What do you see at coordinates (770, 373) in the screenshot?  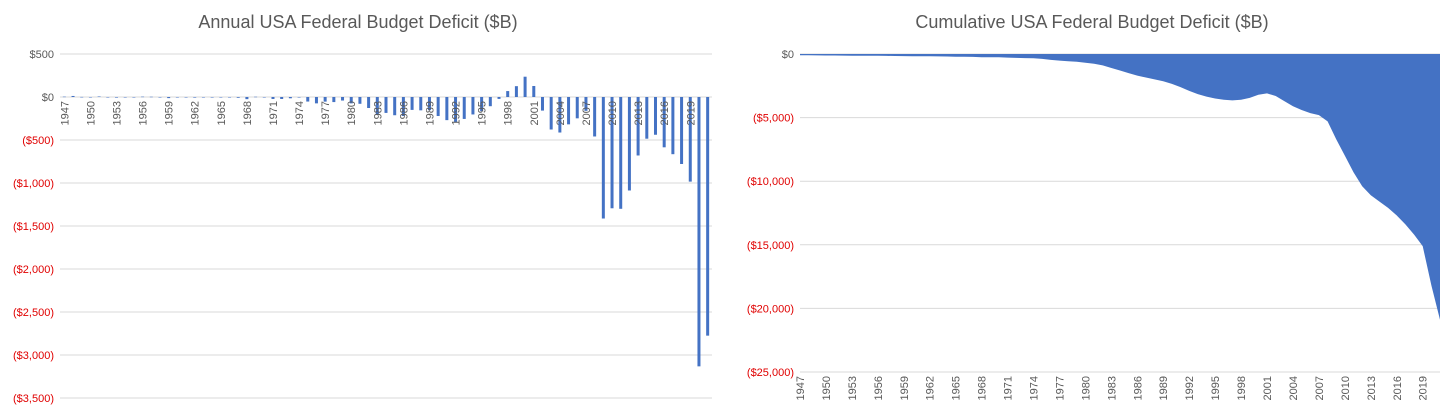 I see `cumulative-y-tick-label: ($25,000)` at bounding box center [770, 373].